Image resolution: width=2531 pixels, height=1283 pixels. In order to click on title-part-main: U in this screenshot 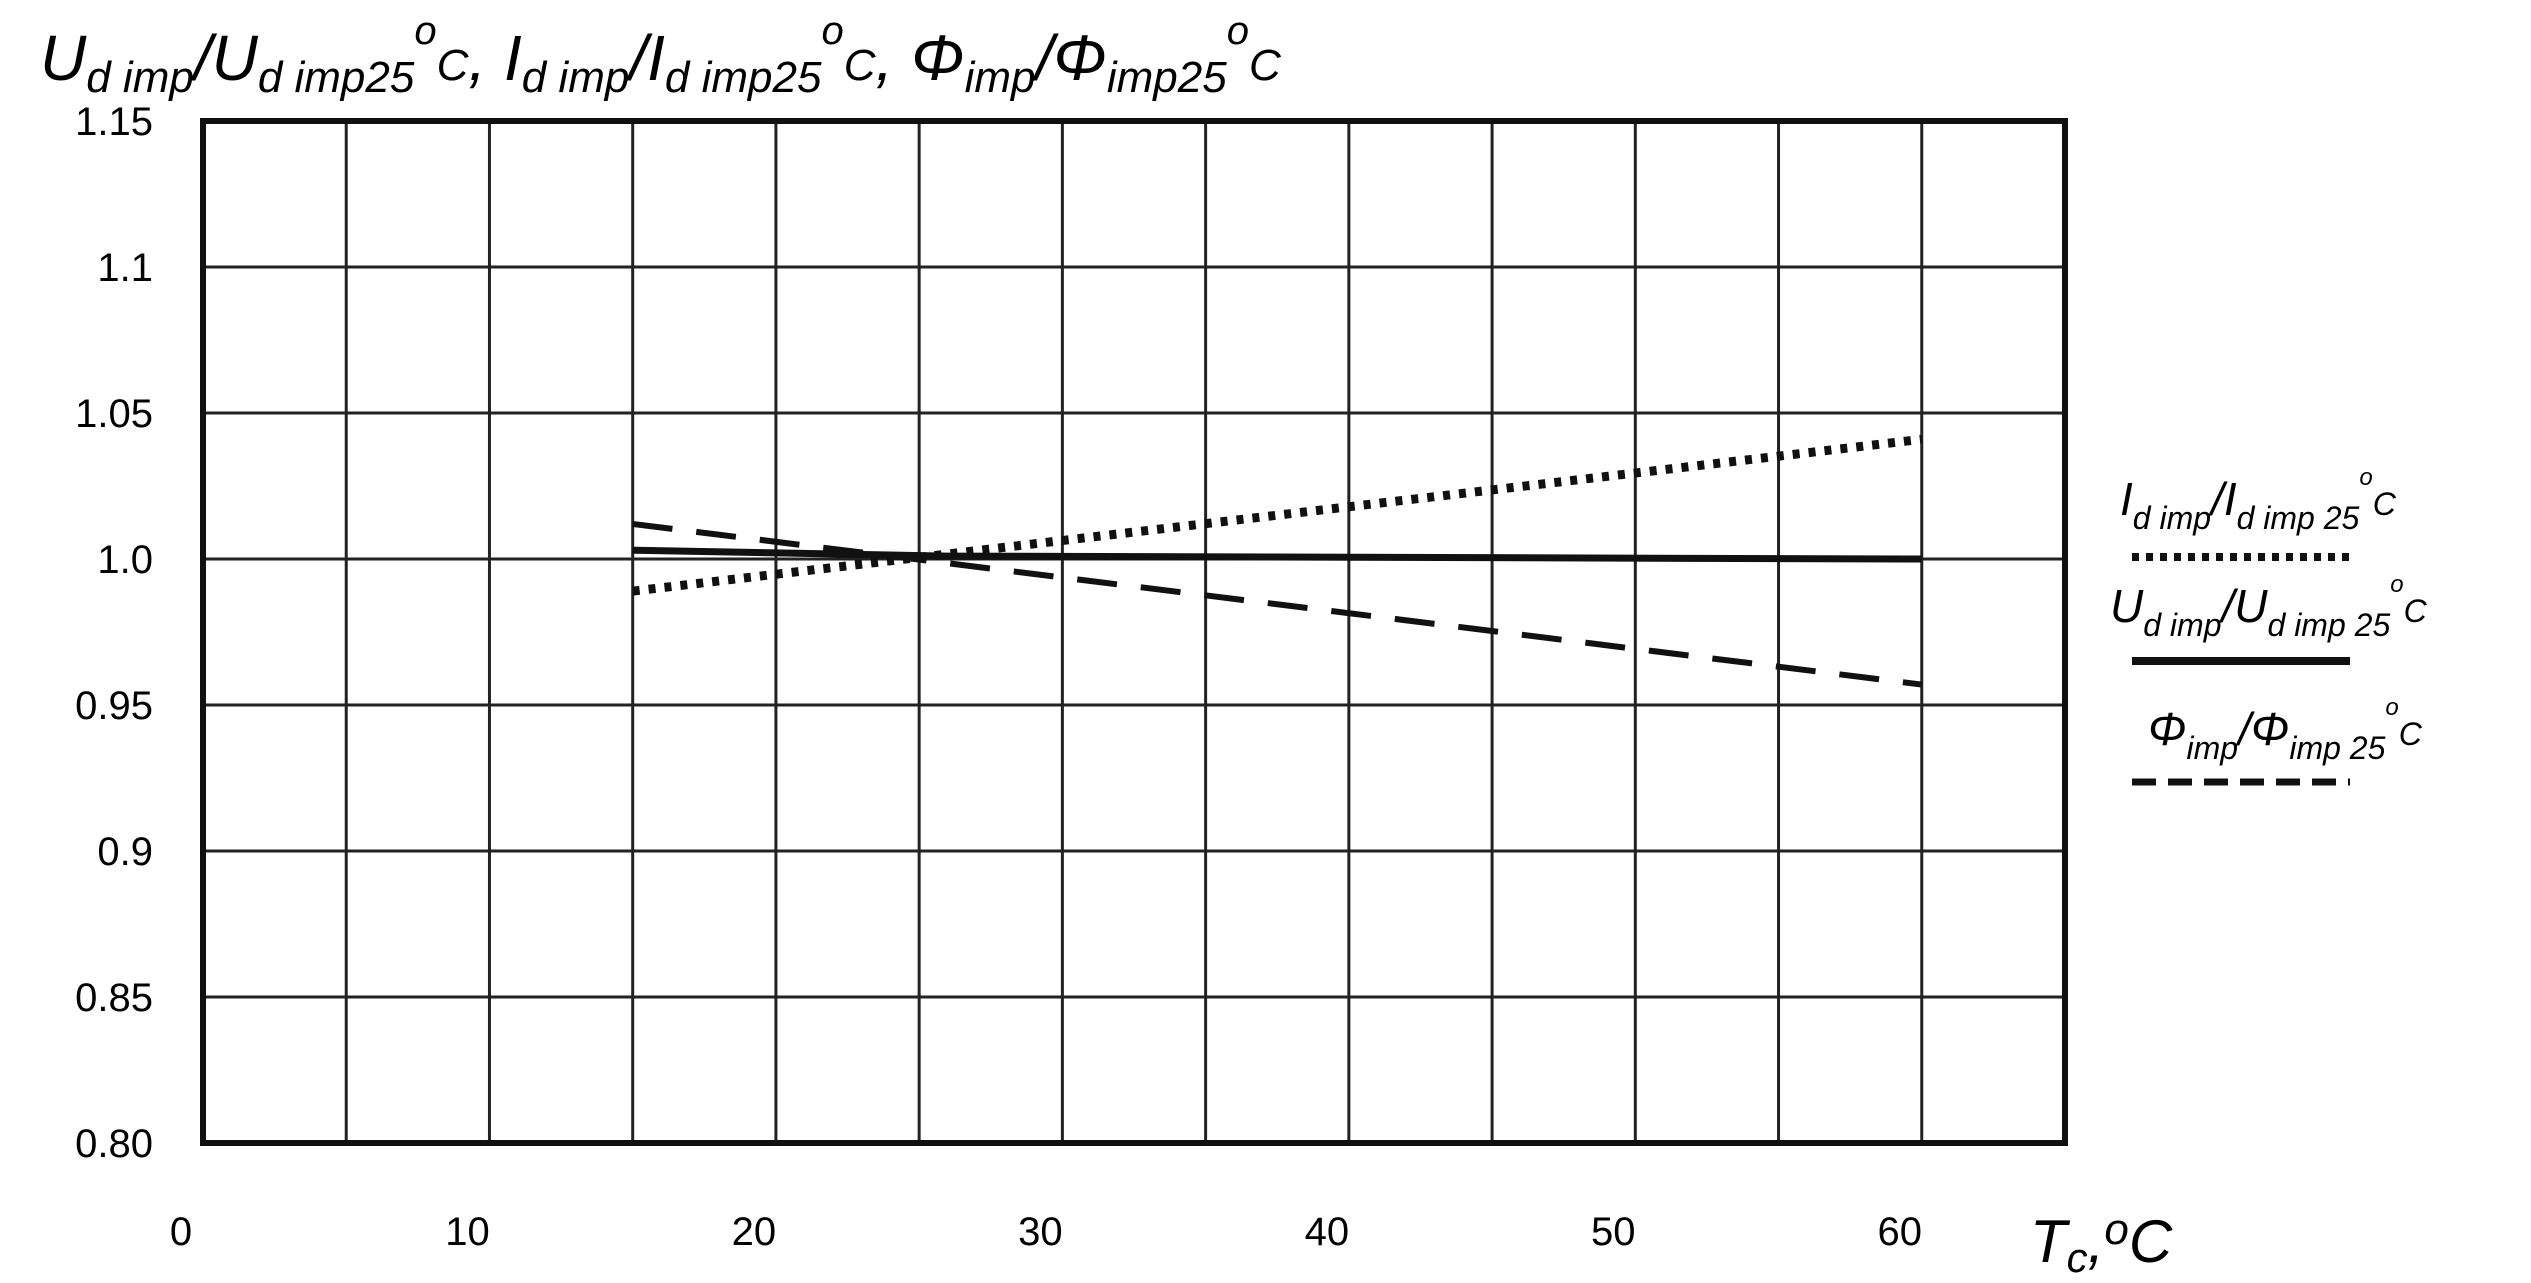, I will do `click(63, 58)`.